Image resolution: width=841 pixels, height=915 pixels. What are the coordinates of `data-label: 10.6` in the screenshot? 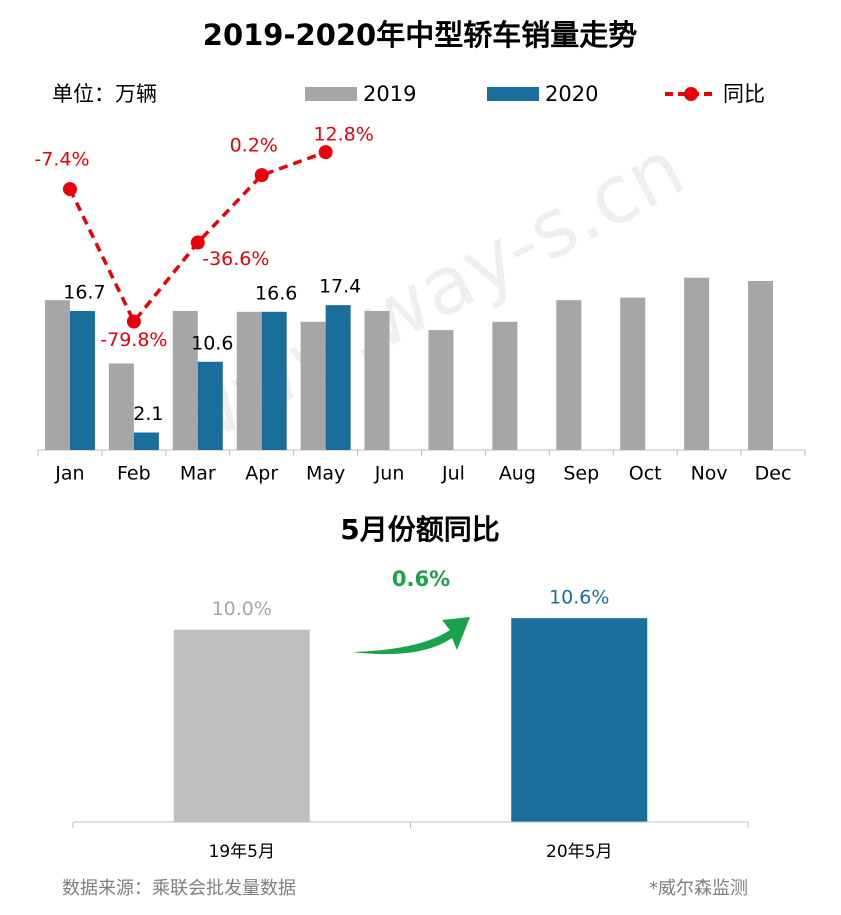 It's located at (212, 343).